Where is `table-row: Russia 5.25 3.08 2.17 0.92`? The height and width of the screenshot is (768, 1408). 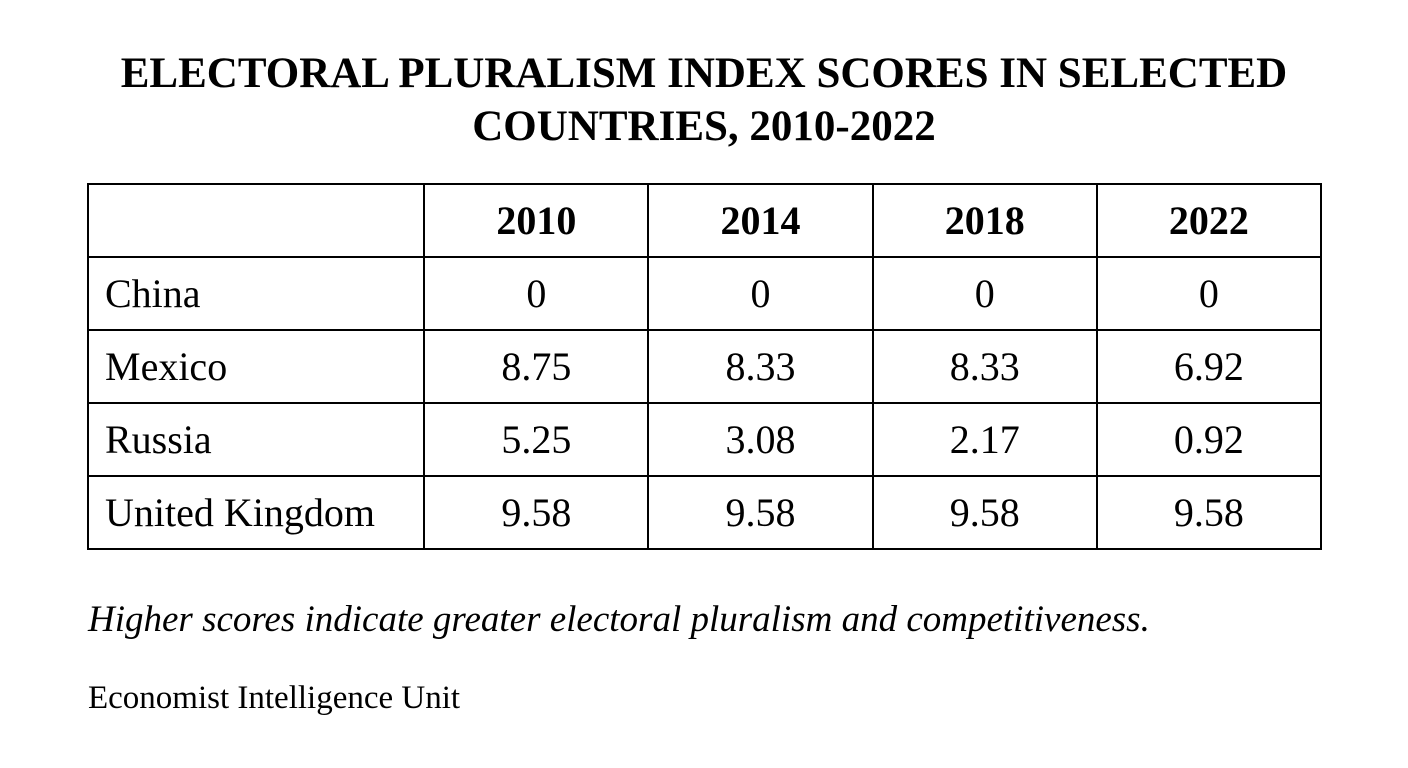
table-row: Russia 5.25 3.08 2.17 0.92 is located at coordinates (704, 439).